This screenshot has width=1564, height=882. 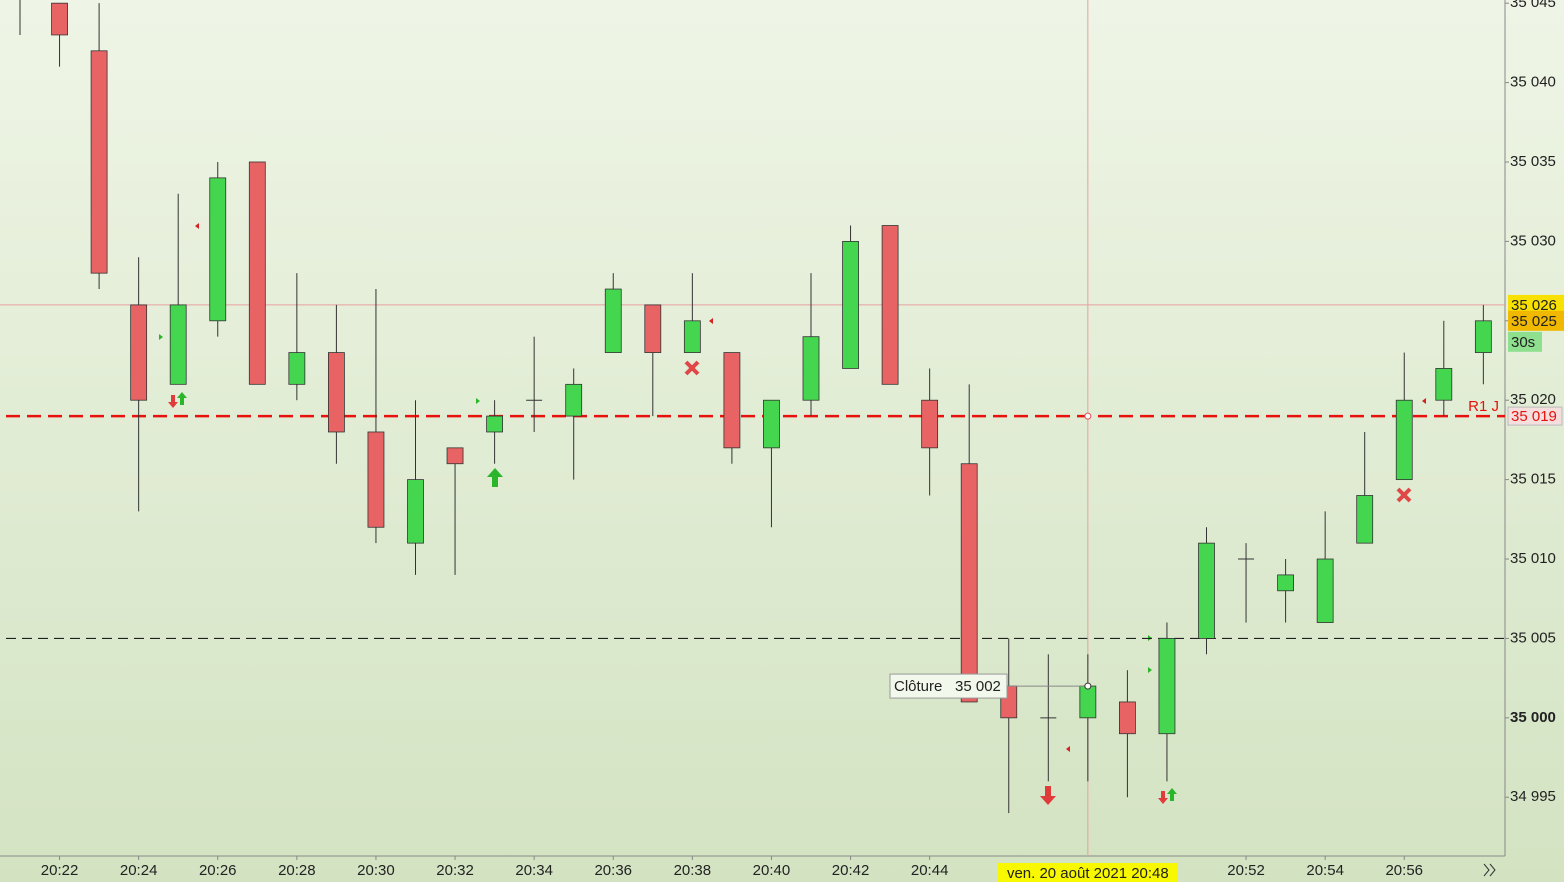 What do you see at coordinates (1048, 431) in the screenshot?
I see `exit-cross` at bounding box center [1048, 431].